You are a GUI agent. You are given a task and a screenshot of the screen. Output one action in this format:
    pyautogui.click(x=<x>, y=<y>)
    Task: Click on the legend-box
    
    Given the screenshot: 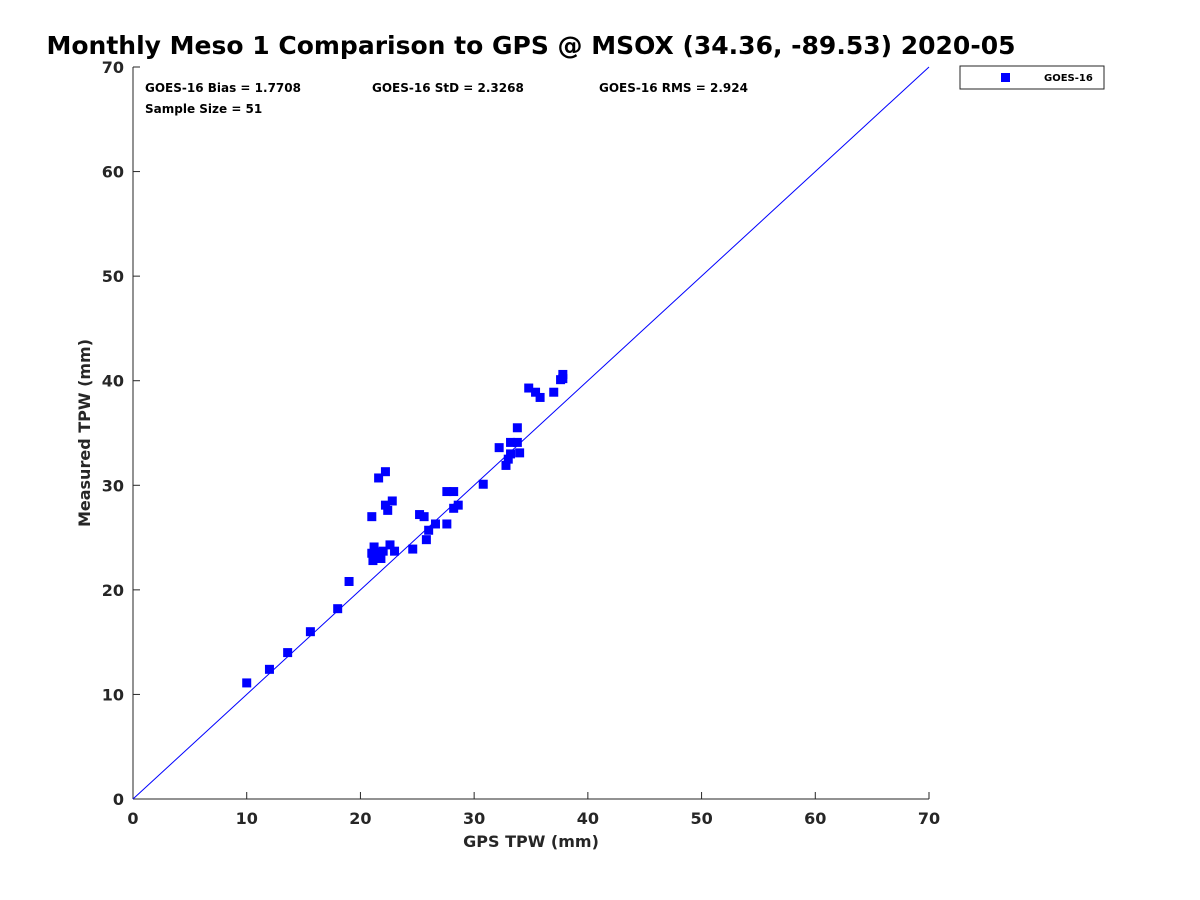 What is the action you would take?
    pyautogui.click(x=1032, y=77)
    